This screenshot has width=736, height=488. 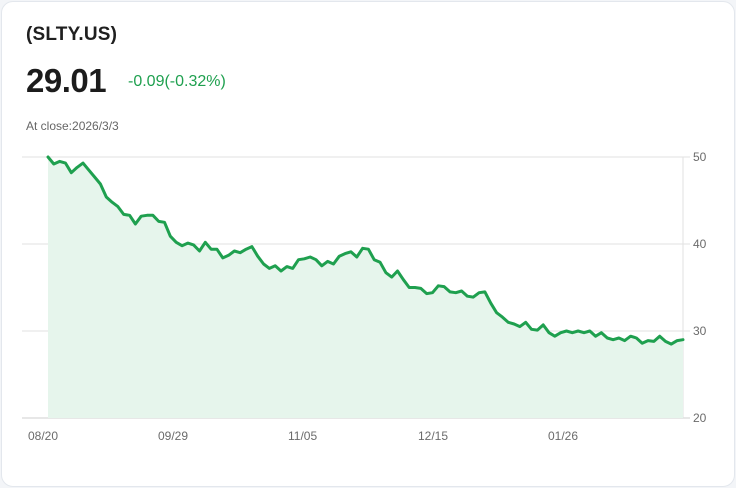 What do you see at coordinates (66, 80) in the screenshot?
I see `current-price: 29.01` at bounding box center [66, 80].